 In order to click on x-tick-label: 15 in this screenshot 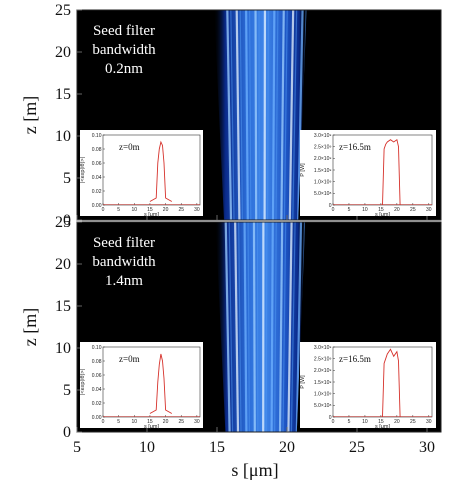, I will do `click(217, 447)`.